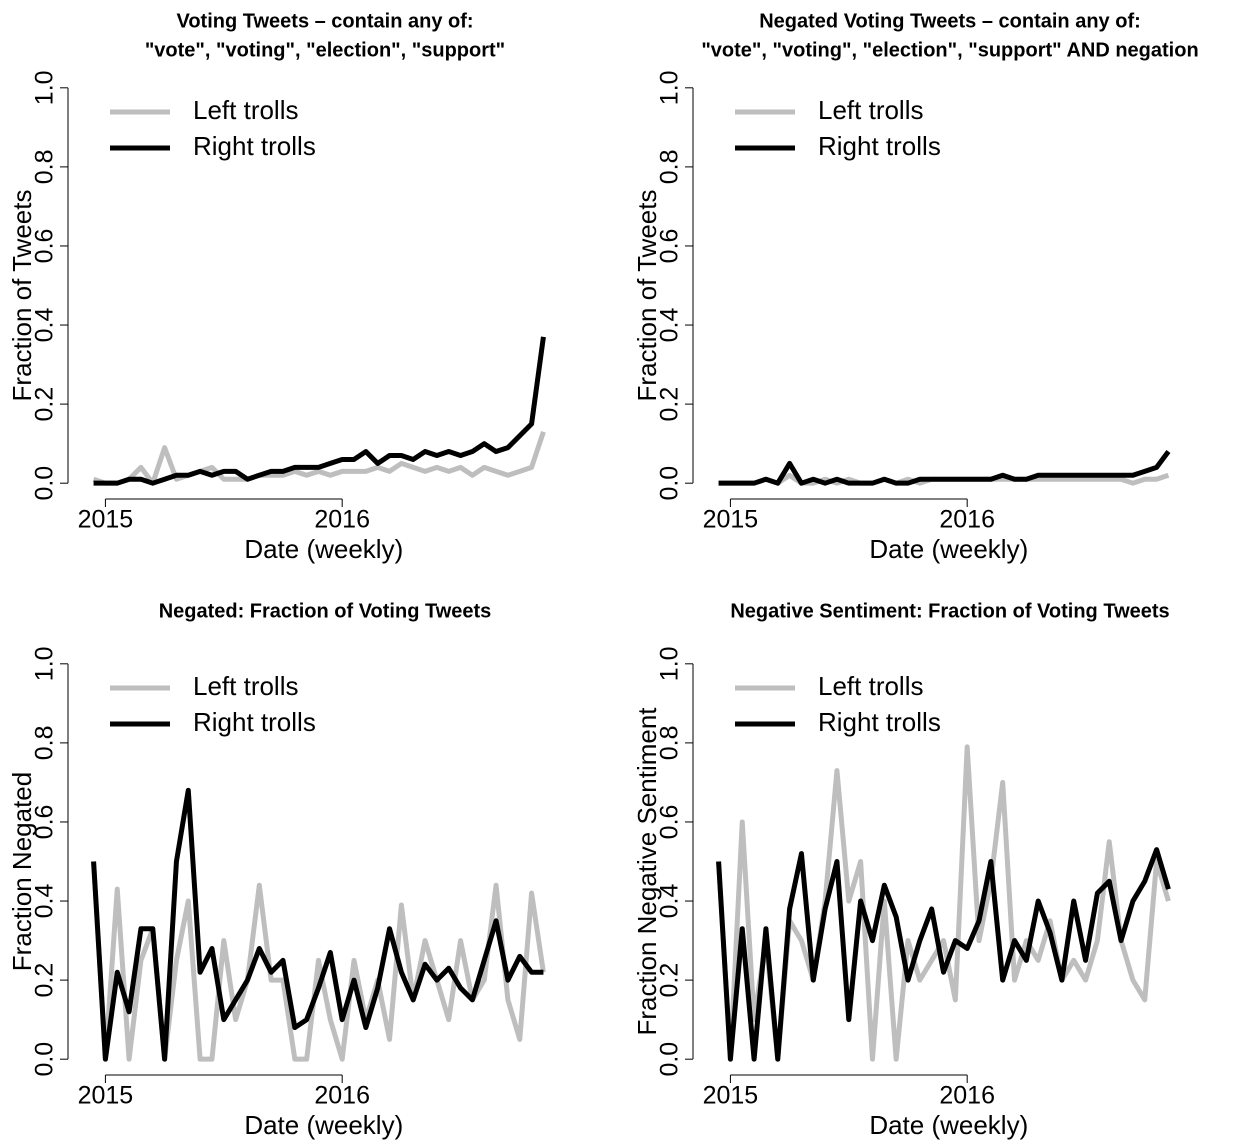 The width and height of the screenshot is (1251, 1148). I want to click on chart-title: Negated: Fraction of Voting Tweets, so click(325, 611).